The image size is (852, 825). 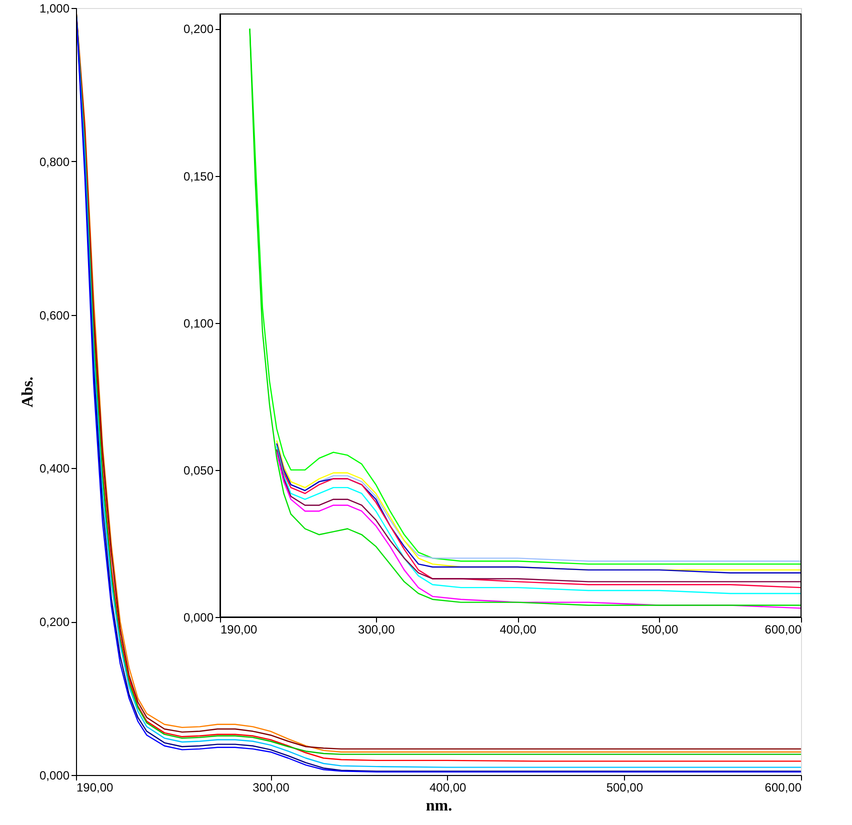 I want to click on y-tick-label: 0,150, so click(x=198, y=176).